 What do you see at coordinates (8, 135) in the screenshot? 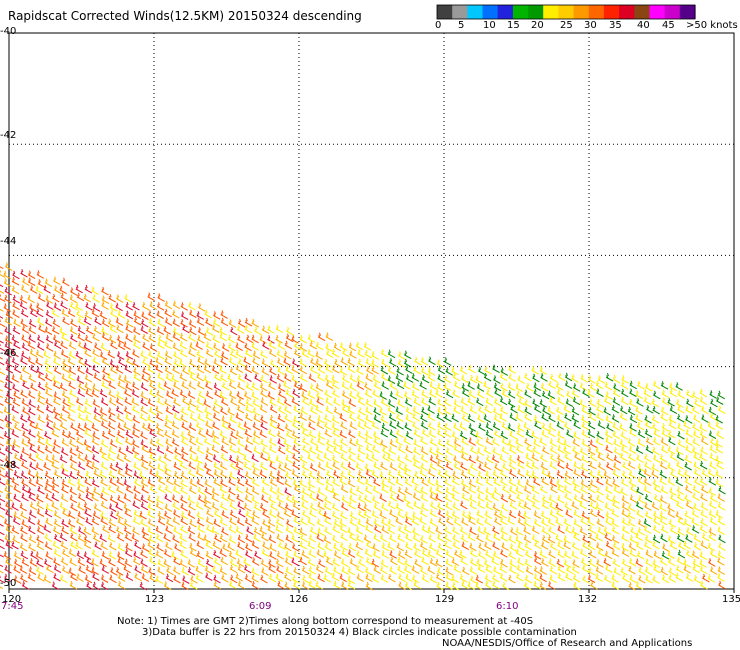
I see `y-tick-label: -42` at bounding box center [8, 135].